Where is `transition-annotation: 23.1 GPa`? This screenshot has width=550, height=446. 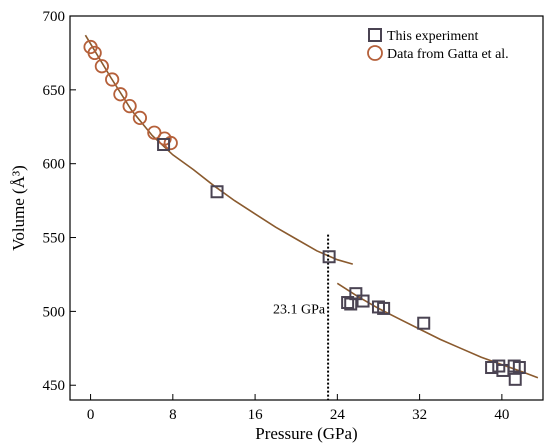
transition-annotation: 23.1 GPa is located at coordinates (299, 309).